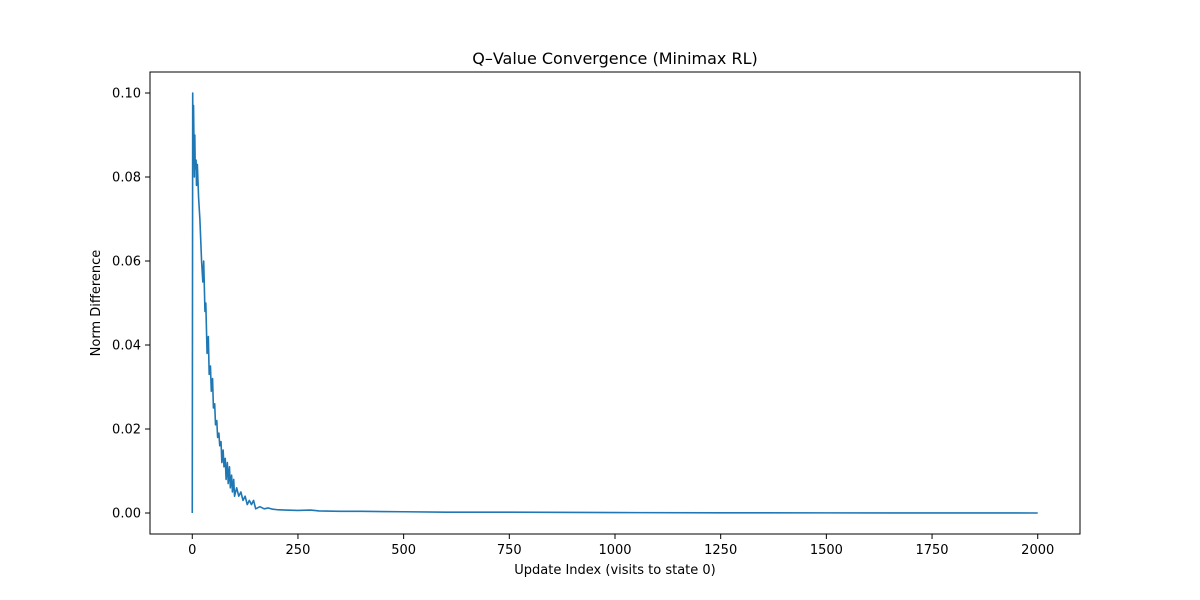  What do you see at coordinates (720, 550) in the screenshot?
I see `x-tick-label: 1250` at bounding box center [720, 550].